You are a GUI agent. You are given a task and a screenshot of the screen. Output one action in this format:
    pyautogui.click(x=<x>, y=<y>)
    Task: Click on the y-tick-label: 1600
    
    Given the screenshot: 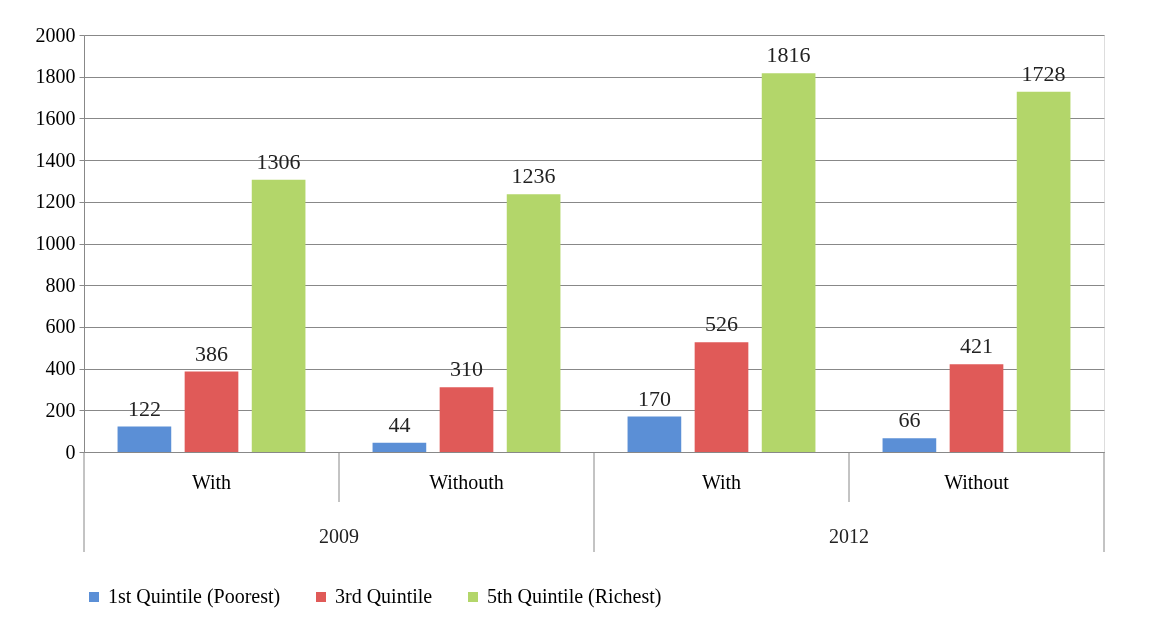 What is the action you would take?
    pyautogui.click(x=55, y=117)
    